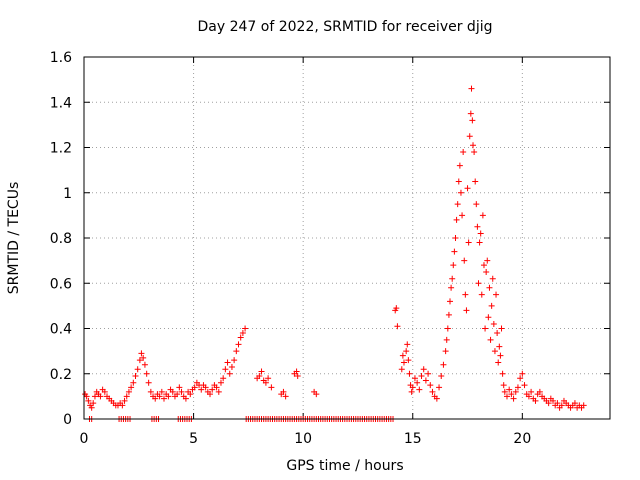 This screenshot has height=480, width=640. I want to click on y-tick-label: 1.2, so click(61, 149).